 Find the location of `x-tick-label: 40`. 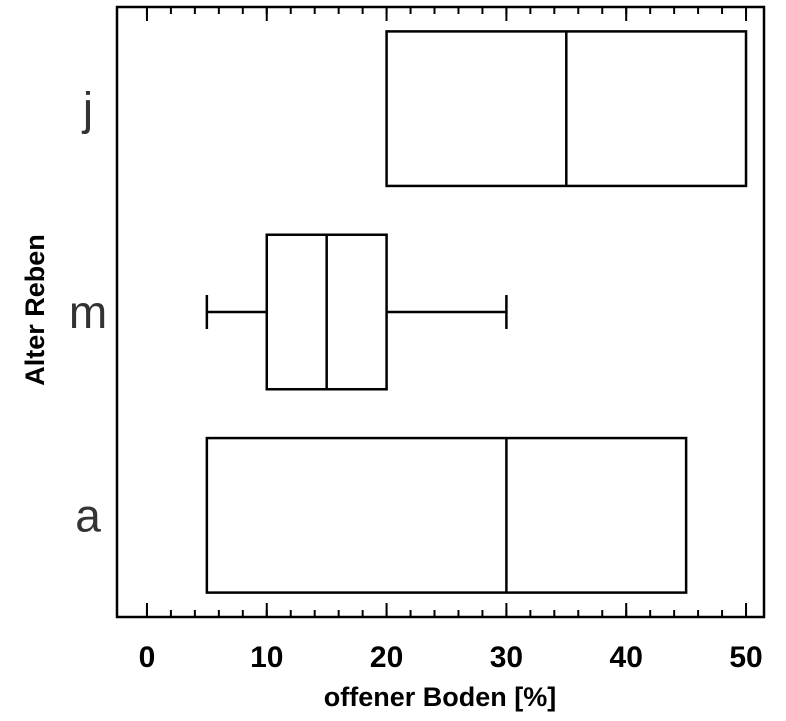

x-tick-label: 40 is located at coordinates (626, 657).